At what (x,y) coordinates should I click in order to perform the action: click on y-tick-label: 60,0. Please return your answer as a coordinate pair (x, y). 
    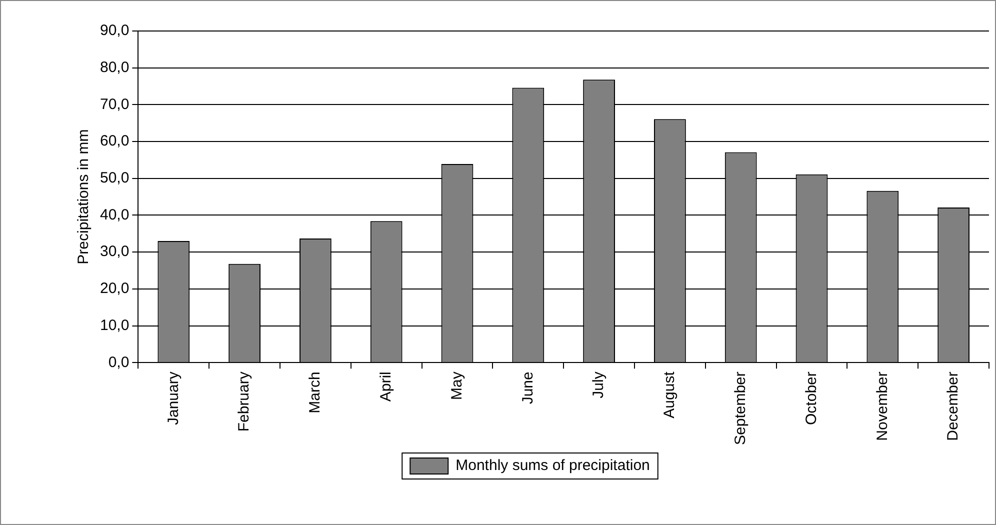
    Looking at the image, I should click on (115, 141).